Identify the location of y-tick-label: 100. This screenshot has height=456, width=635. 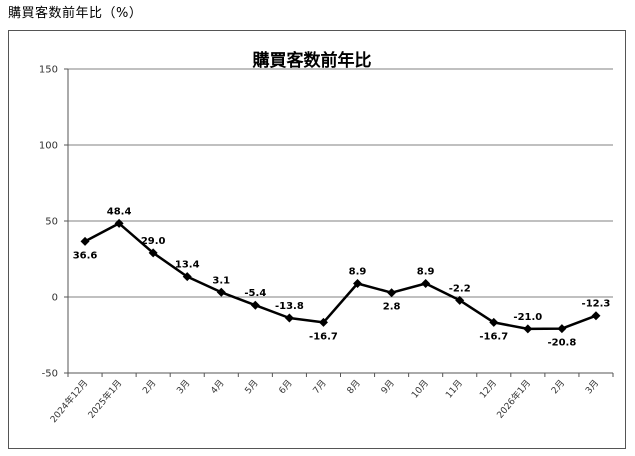
(48, 146).